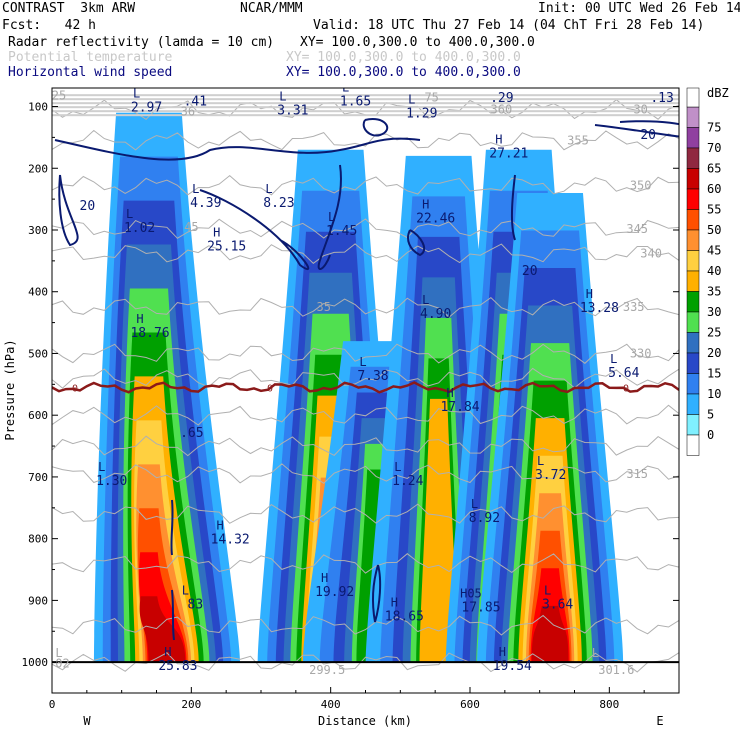  What do you see at coordinates (205, 203) in the screenshot?
I see `extremum-value: 4.39` at bounding box center [205, 203].